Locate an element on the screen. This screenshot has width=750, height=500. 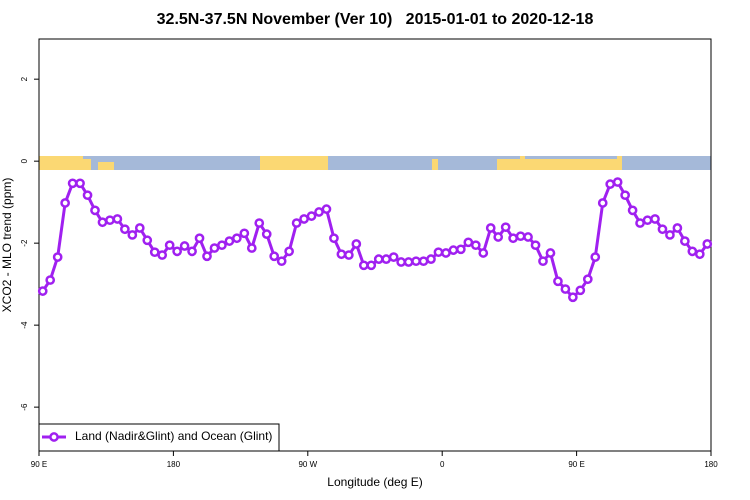
legend-box is located at coordinates (159, 437).